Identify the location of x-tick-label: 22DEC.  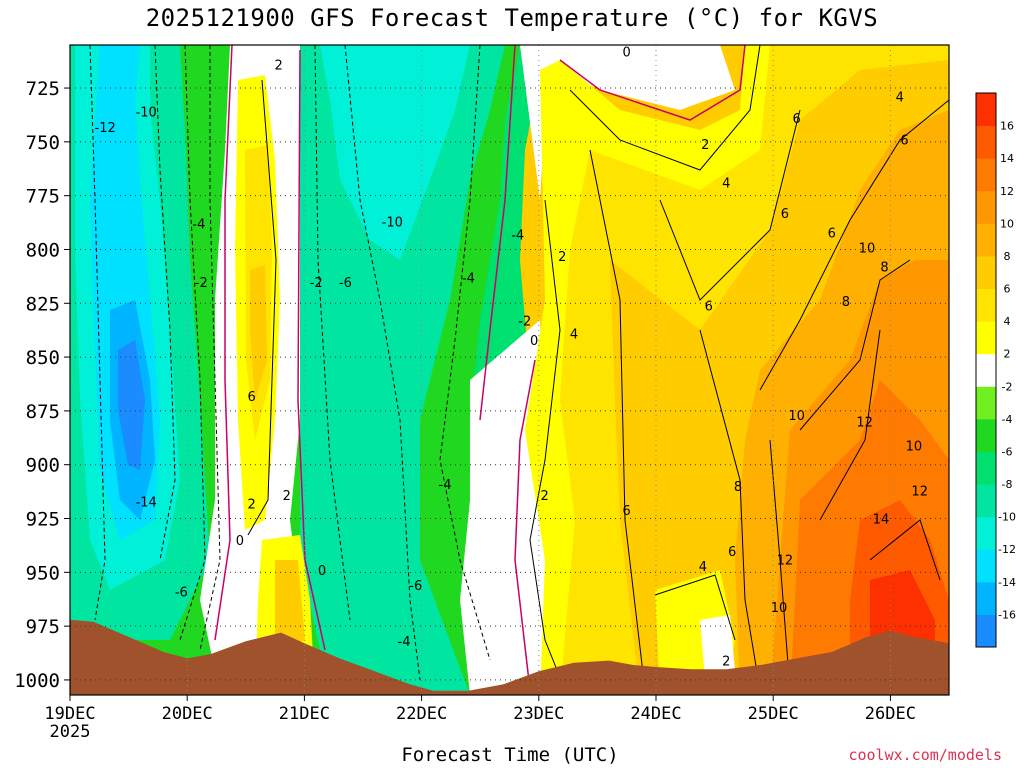
(421, 714).